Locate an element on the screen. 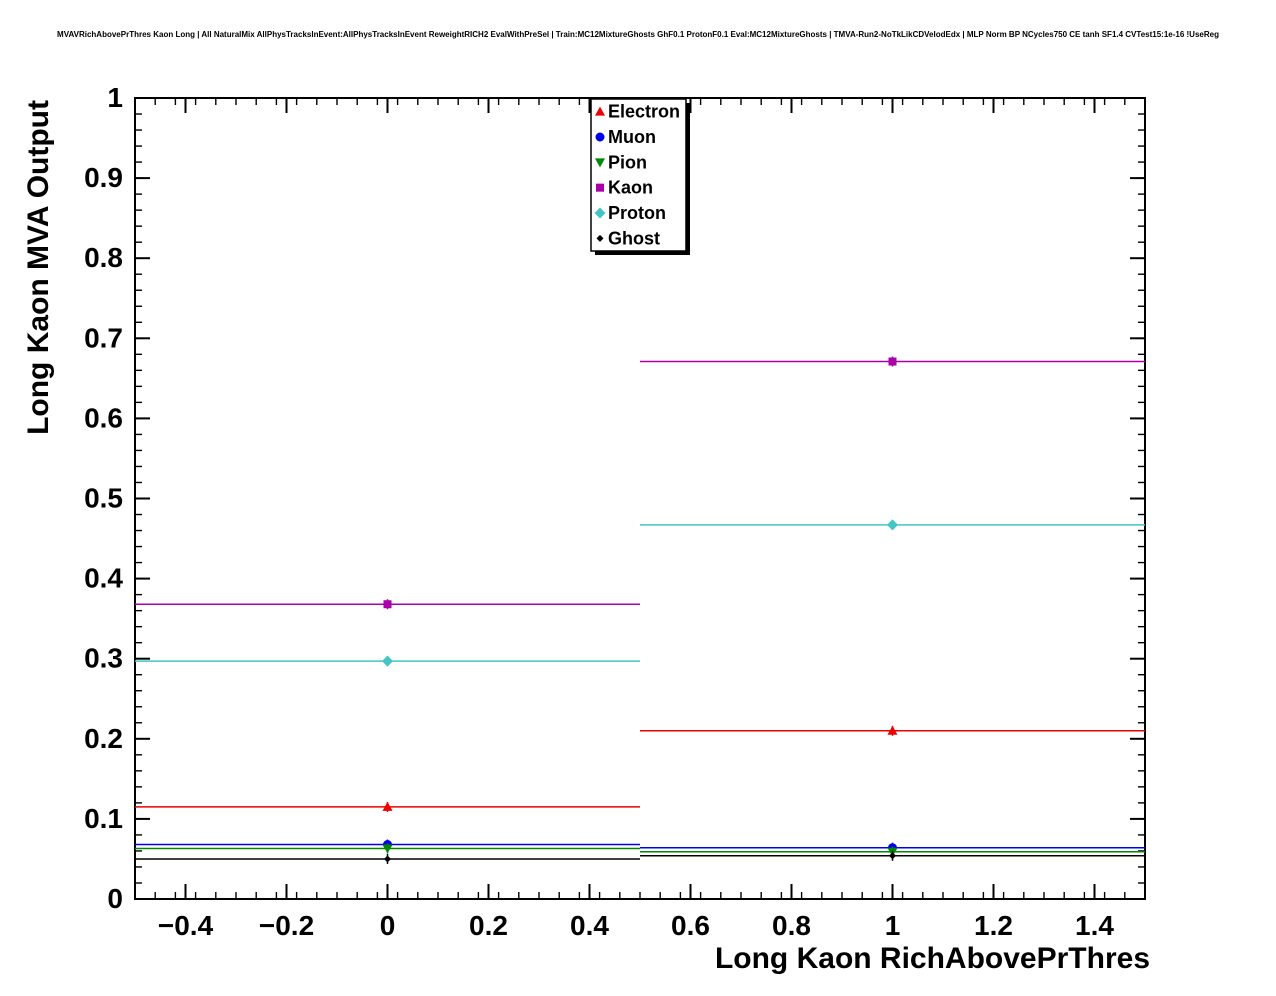  svg-text: −0.2 is located at coordinates (286, 925).